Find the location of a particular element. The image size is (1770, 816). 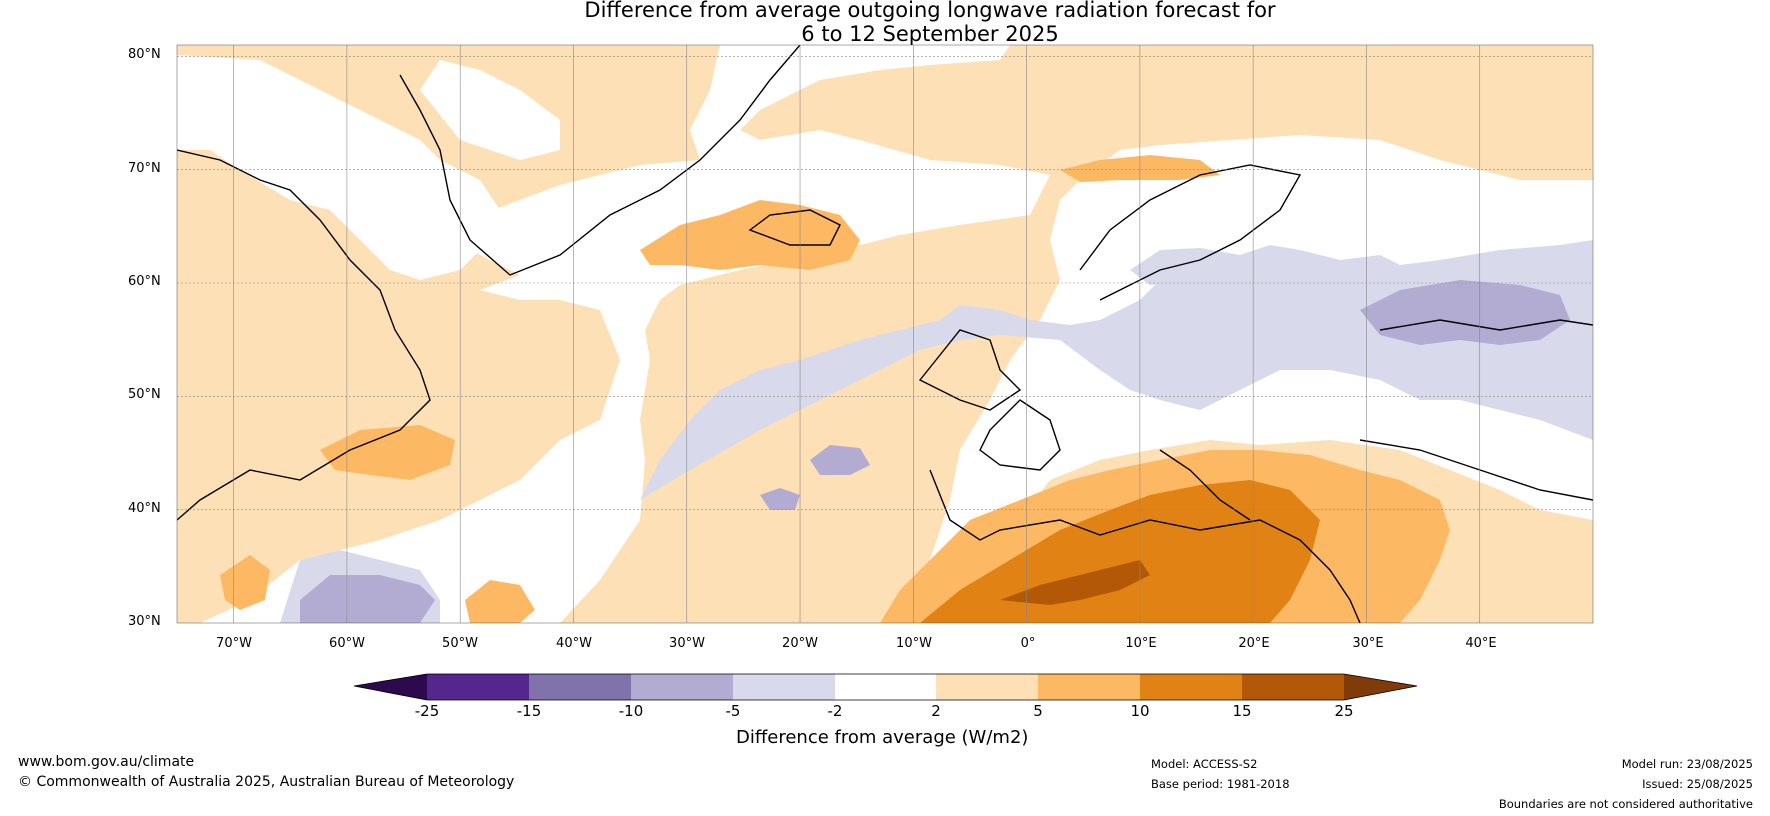

lat-label-80n: 80°N is located at coordinates (144, 54).